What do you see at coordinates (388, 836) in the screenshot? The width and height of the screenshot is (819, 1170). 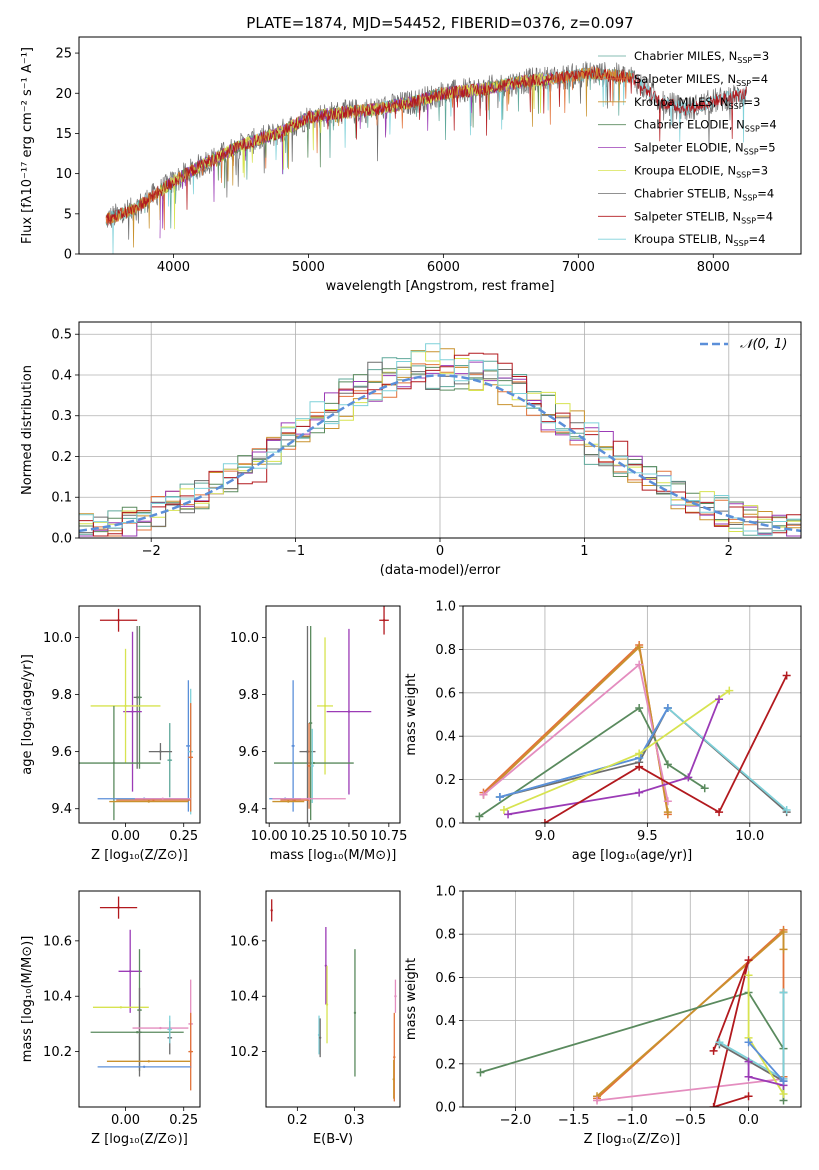 I see `x-tick-label: 10.75` at bounding box center [388, 836].